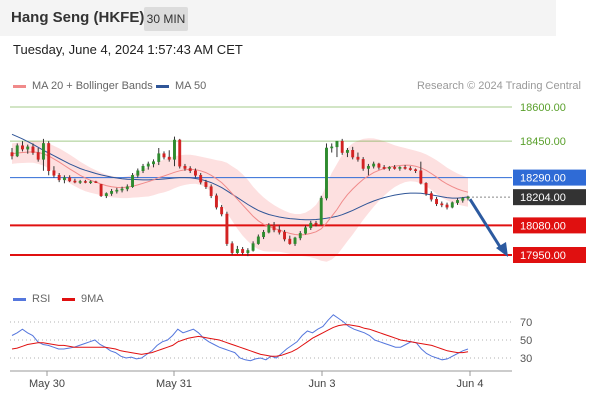 Image resolution: width=590 pixels, height=400 pixels. What do you see at coordinates (191, 86) in the screenshot?
I see `legend-ma50-label: MA 50` at bounding box center [191, 86].